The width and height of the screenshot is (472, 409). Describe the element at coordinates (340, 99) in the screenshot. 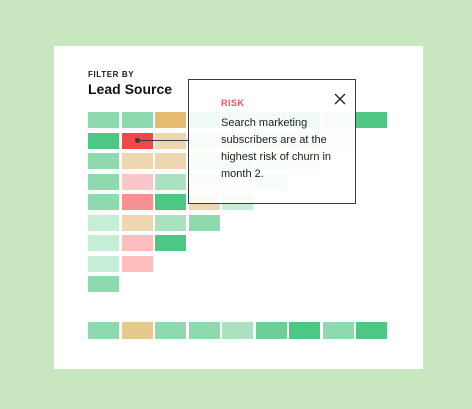

I see `close-icon` at that location.